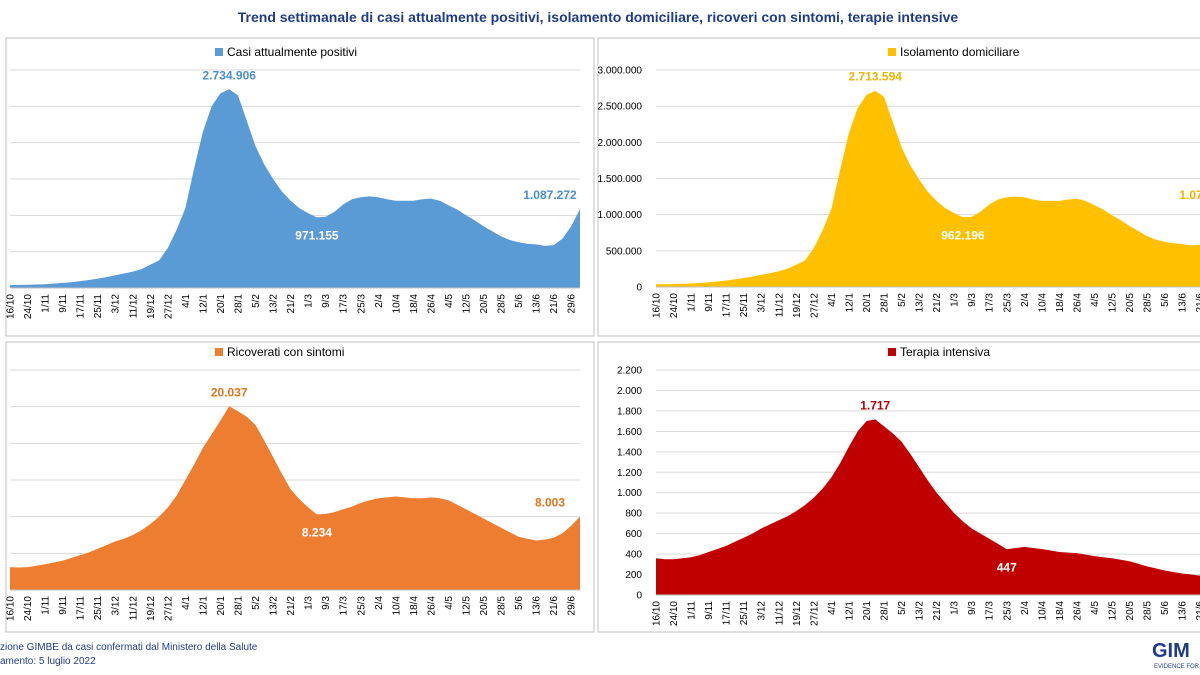 This screenshot has height=675, width=1200. I want to click on y-tick-label: 1.500.000, so click(620, 179).